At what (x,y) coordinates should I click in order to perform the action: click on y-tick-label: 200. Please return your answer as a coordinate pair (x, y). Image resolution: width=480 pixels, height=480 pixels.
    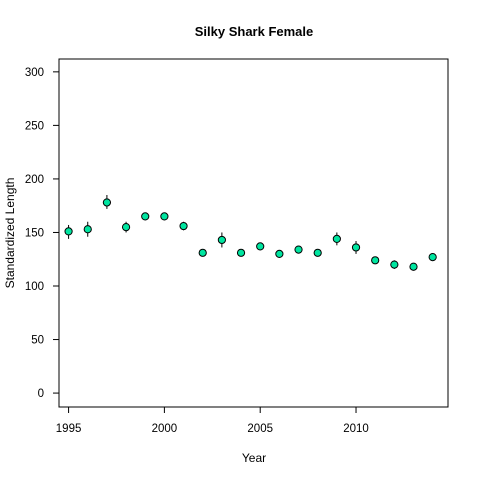
    Looking at the image, I should click on (34, 180).